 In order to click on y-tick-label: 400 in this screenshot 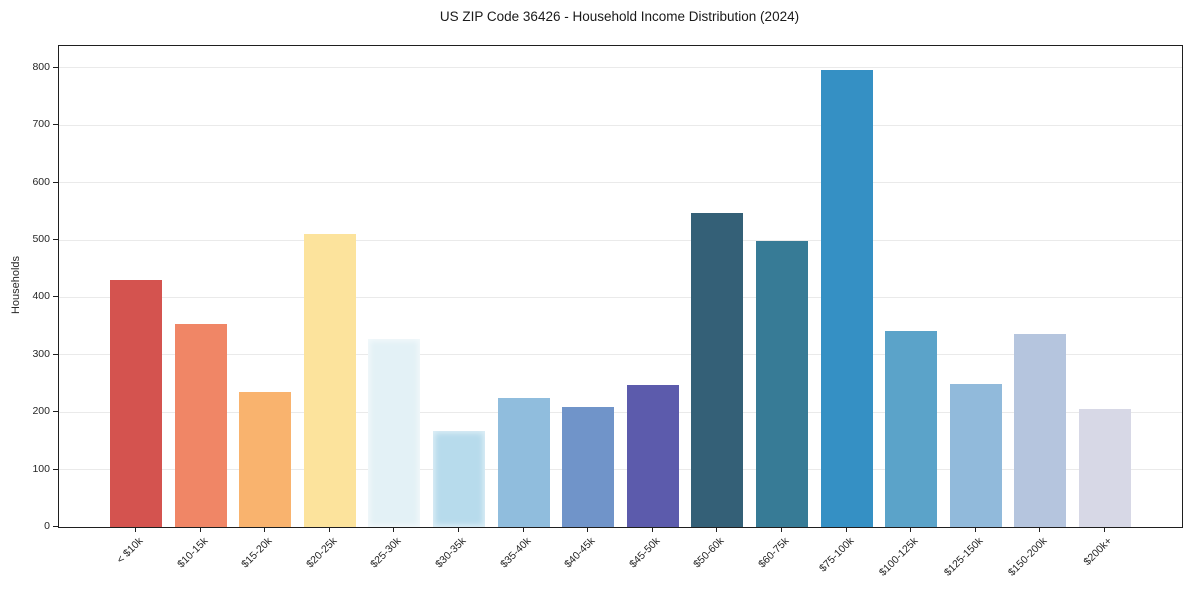, I will do `click(41, 296)`.